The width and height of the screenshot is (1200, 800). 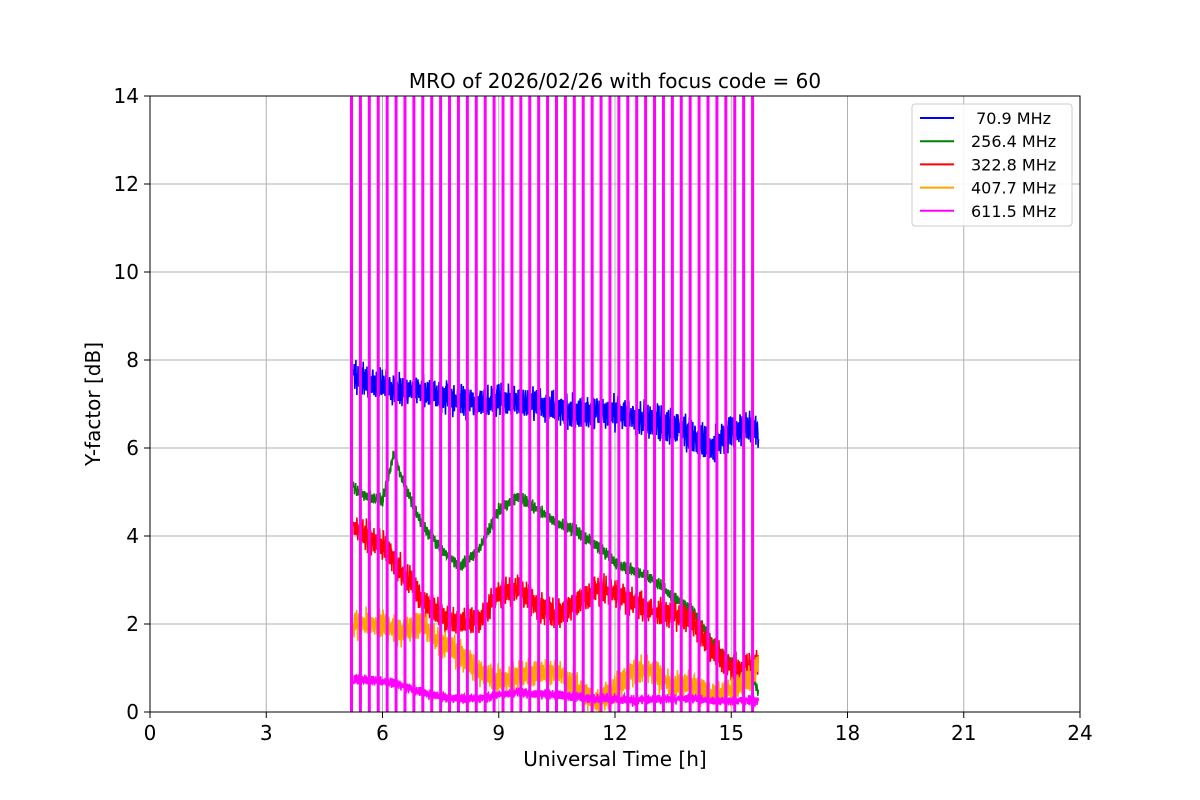 I want to click on x-tick-label: 6, so click(x=382, y=733).